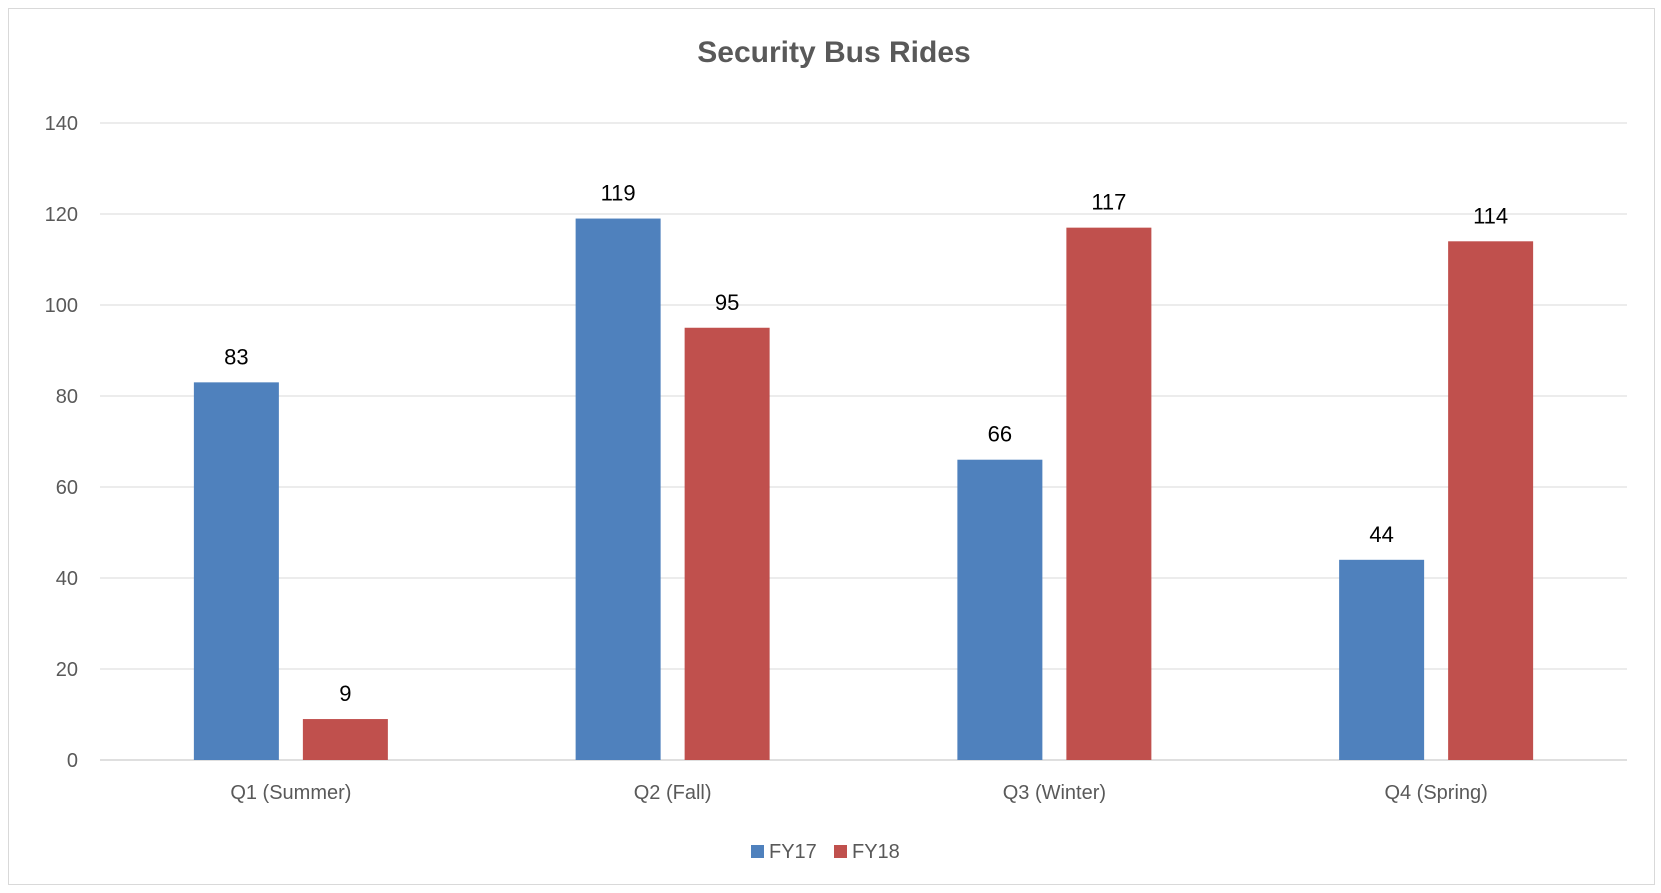 This screenshot has height=893, width=1661. I want to click on y-tick-label: 100, so click(61, 306).